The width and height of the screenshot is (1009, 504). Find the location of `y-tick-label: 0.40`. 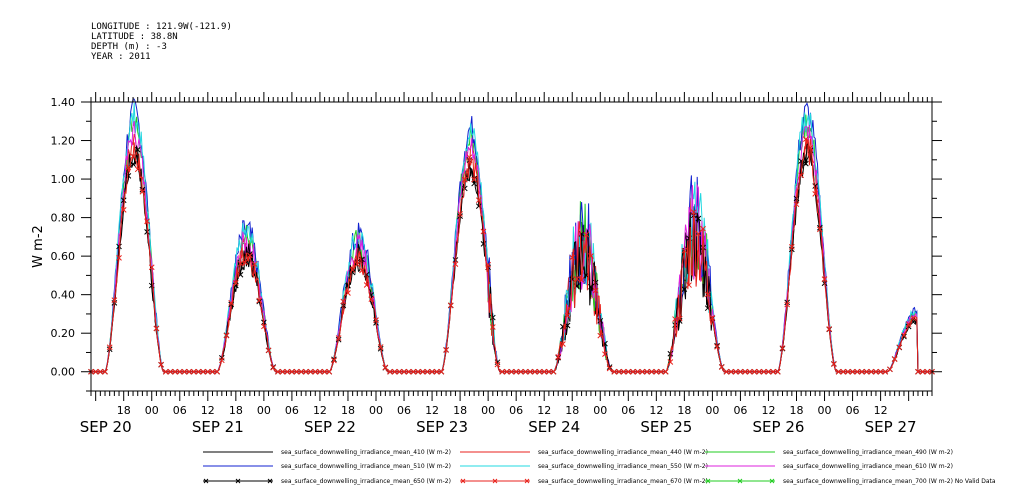

y-tick-label: 0.40 is located at coordinates (63, 295).